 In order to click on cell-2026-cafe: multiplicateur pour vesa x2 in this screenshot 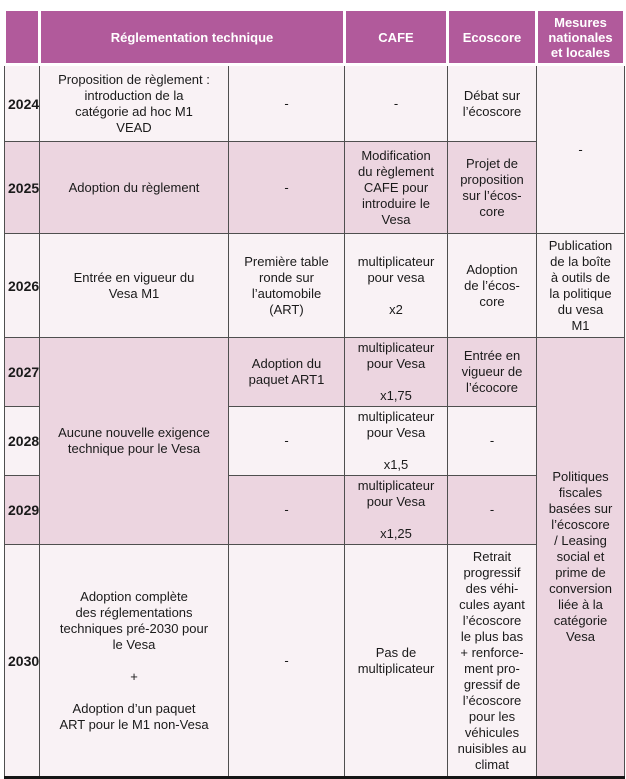, I will do `click(396, 285)`.